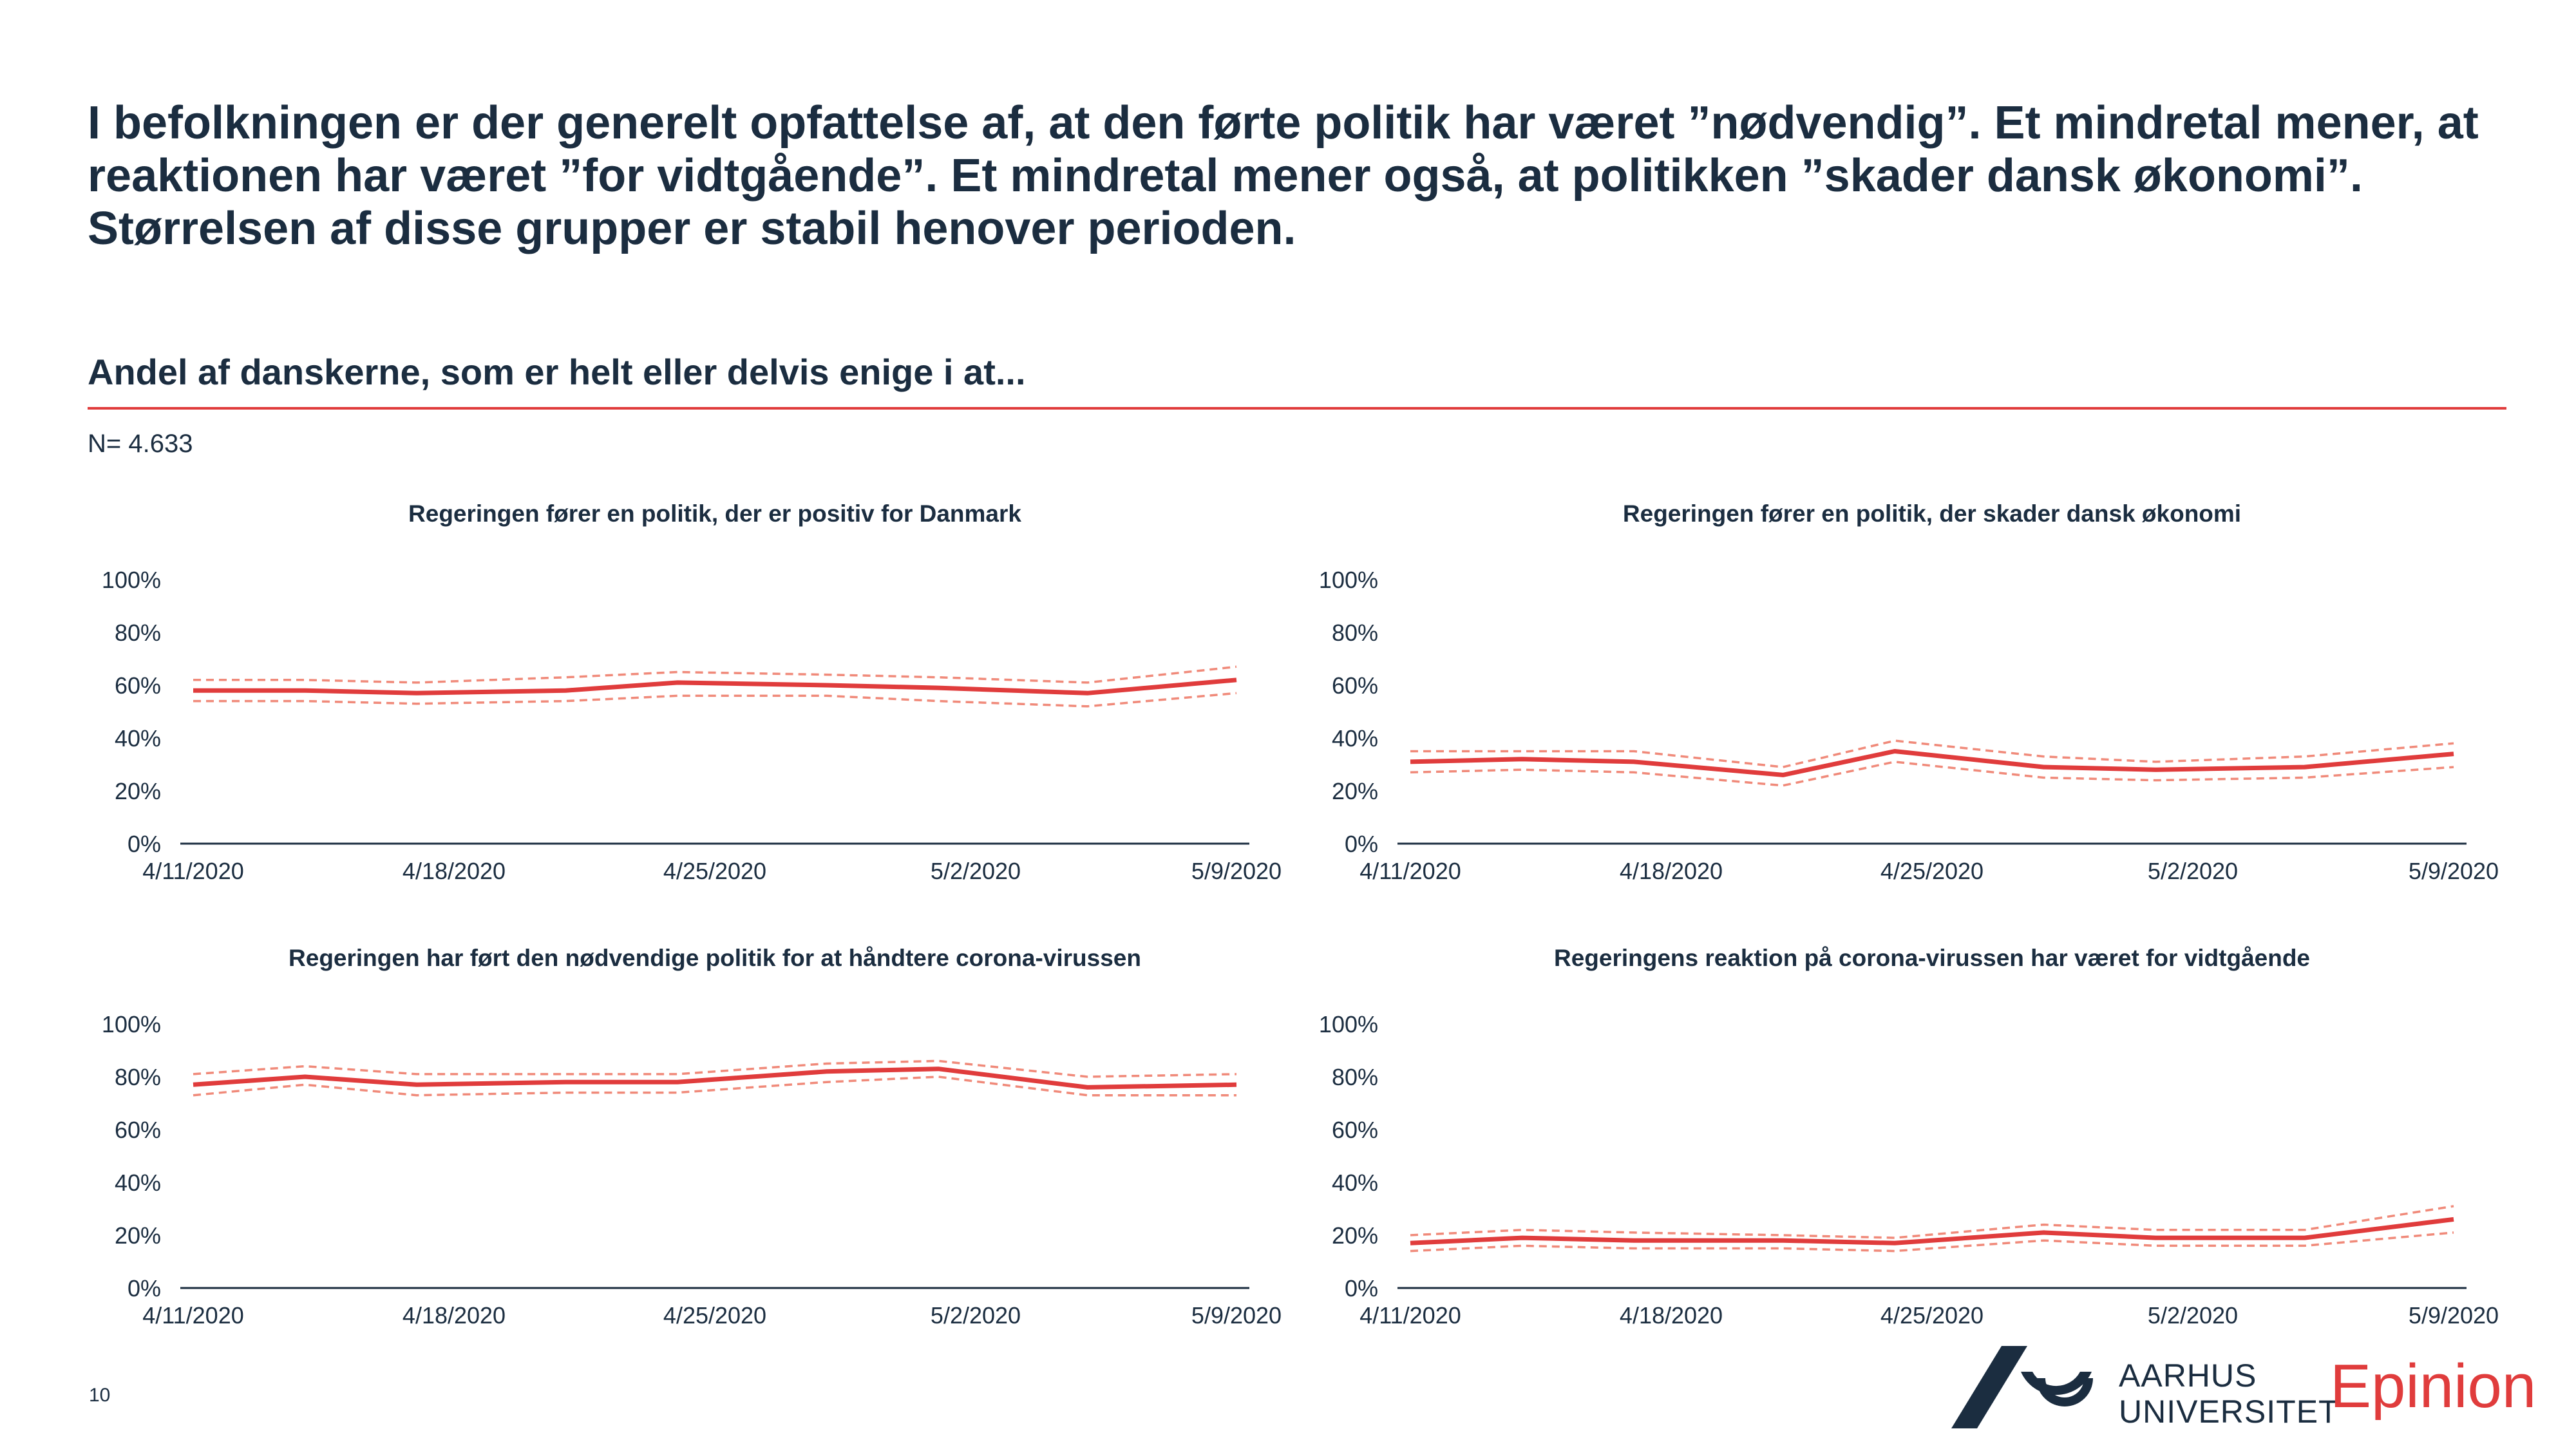  I want to click on logo-line-2: UNIVERSITET, so click(2229, 1412).